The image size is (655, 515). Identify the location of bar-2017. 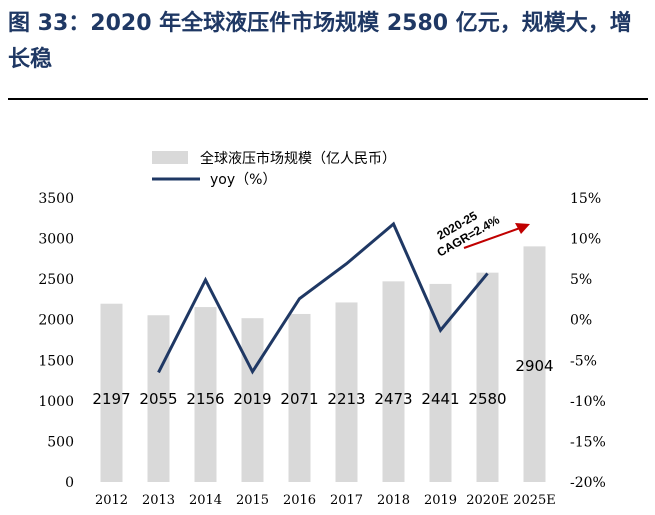
(346, 392).